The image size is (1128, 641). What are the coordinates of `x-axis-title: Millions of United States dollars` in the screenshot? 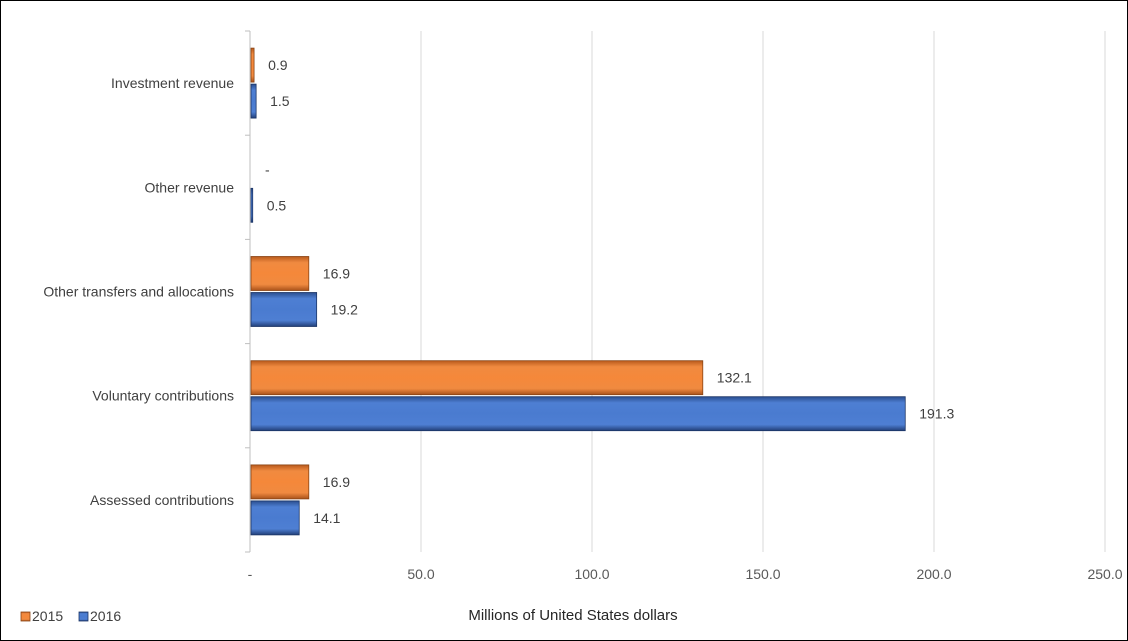 It's located at (572, 615).